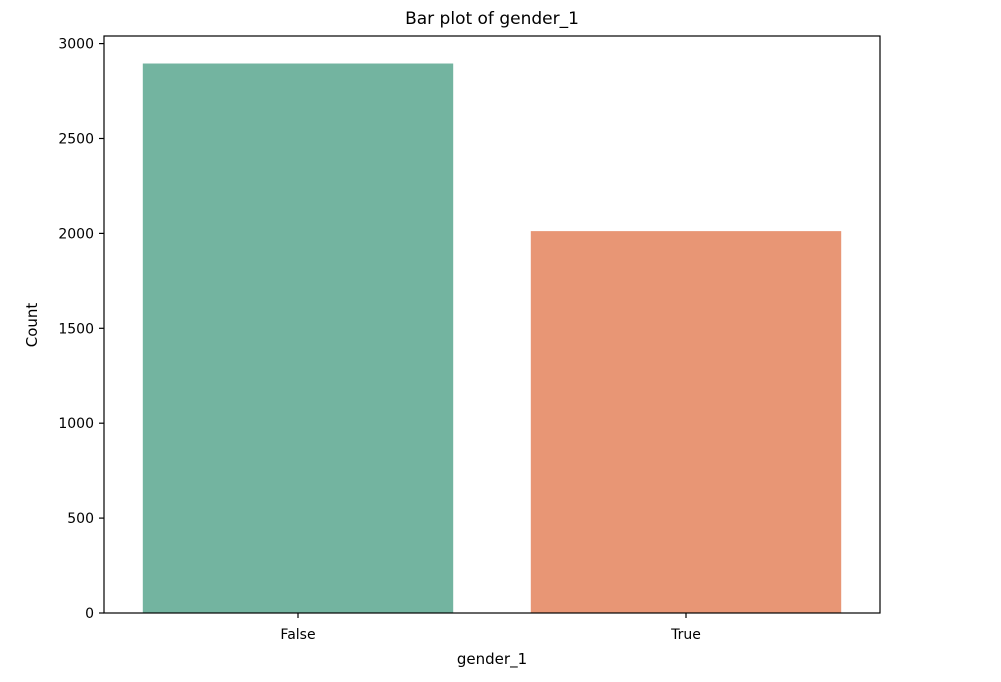 This screenshot has width=1001, height=682. What do you see at coordinates (490, 628) in the screenshot?
I see `x-axis-ticks: False True` at bounding box center [490, 628].